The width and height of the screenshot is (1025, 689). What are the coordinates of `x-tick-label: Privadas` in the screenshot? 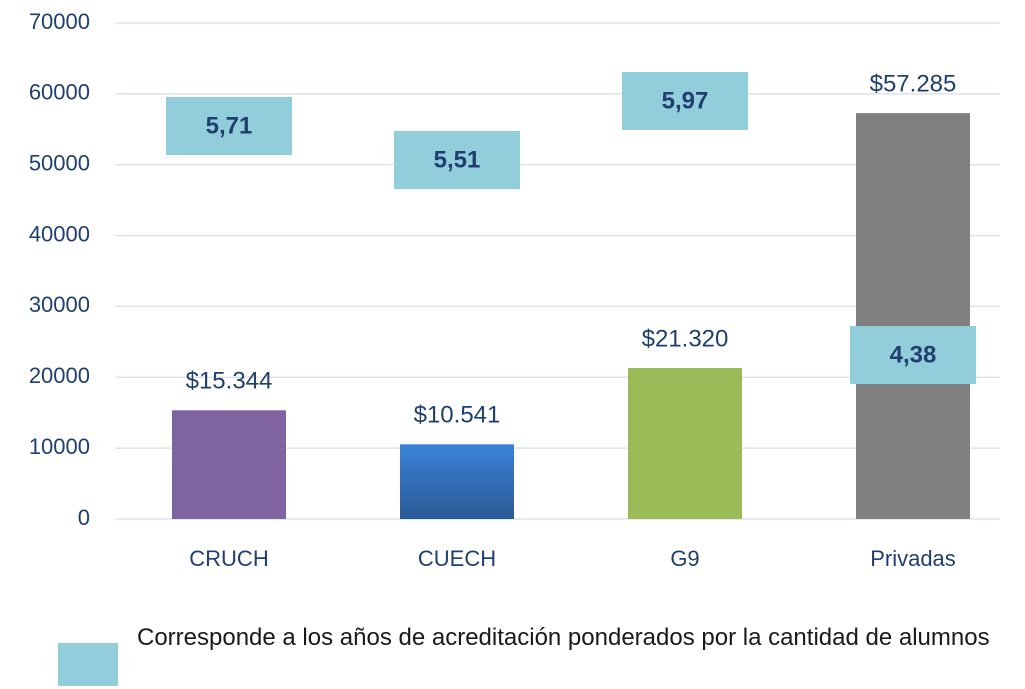 It's located at (913, 558).